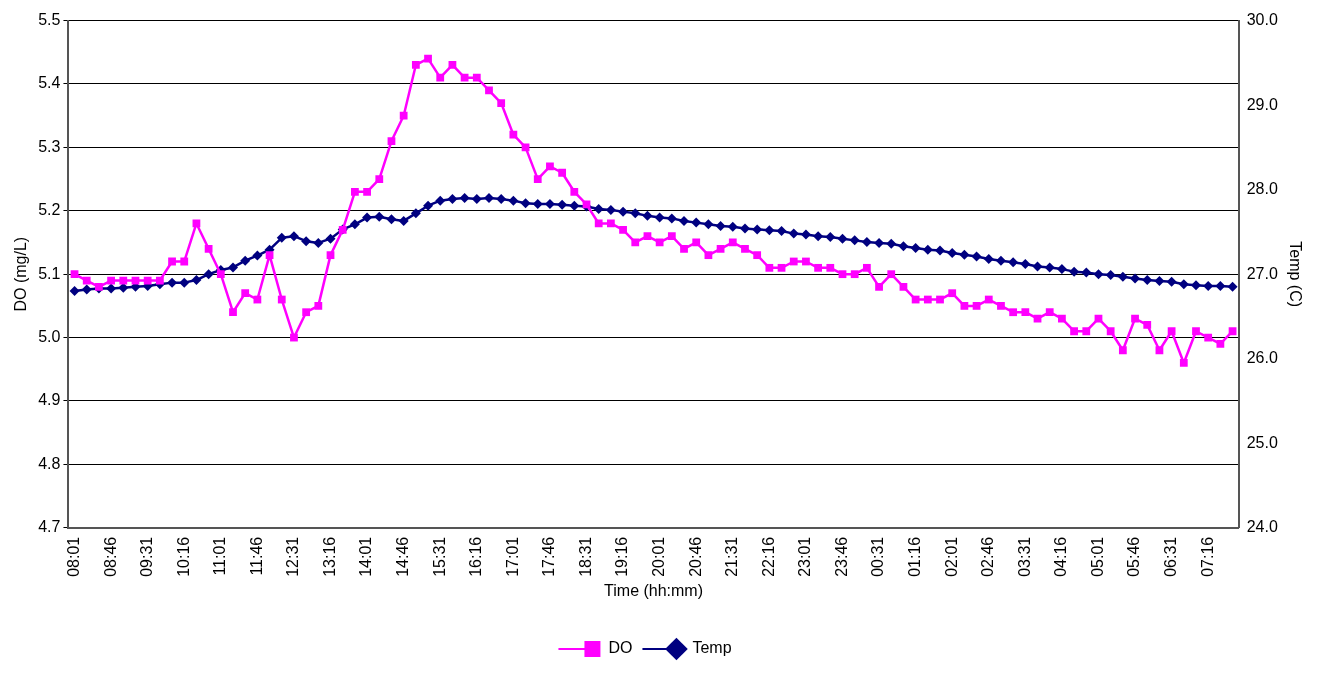 Image resolution: width=1320 pixels, height=675 pixels. Describe the element at coordinates (403, 556) in the screenshot. I see `x-tick-label: 14:46` at that location.